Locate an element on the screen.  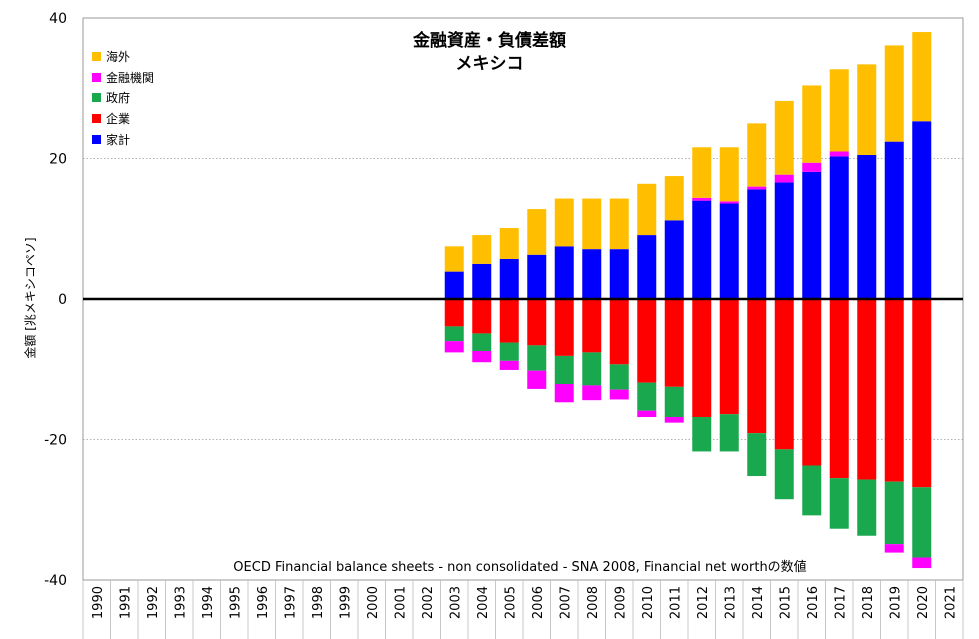
x-tick-label: 2020 is located at coordinates (923, 602).